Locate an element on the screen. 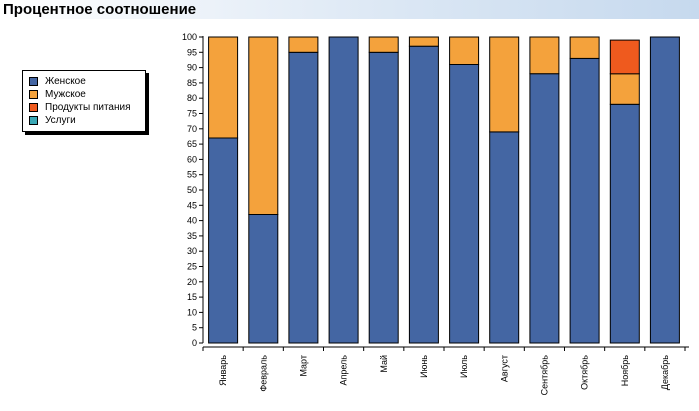 This screenshot has width=699, height=411. y-tick-label: 55 is located at coordinates (192, 175).